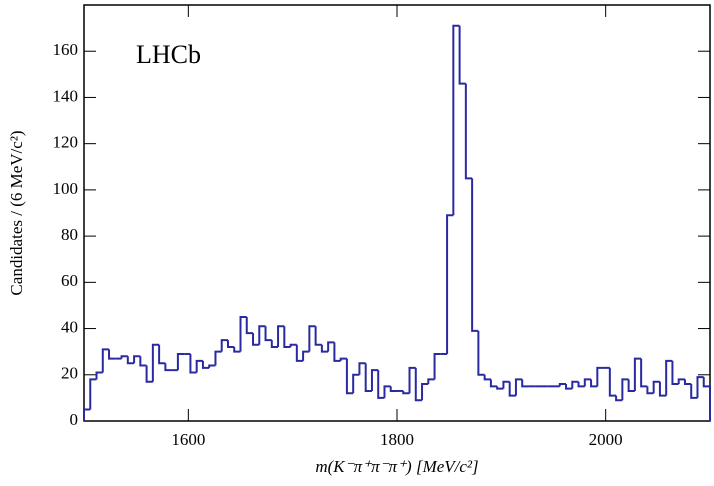  I want to click on y-tick-label: 160, so click(66, 49).